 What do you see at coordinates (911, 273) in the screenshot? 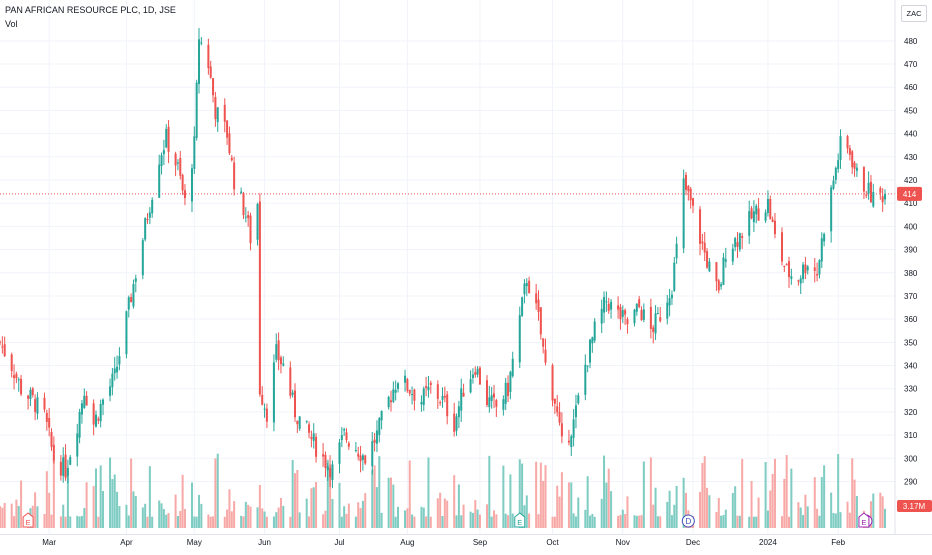
I see `price-tick-label: 380` at bounding box center [911, 273].